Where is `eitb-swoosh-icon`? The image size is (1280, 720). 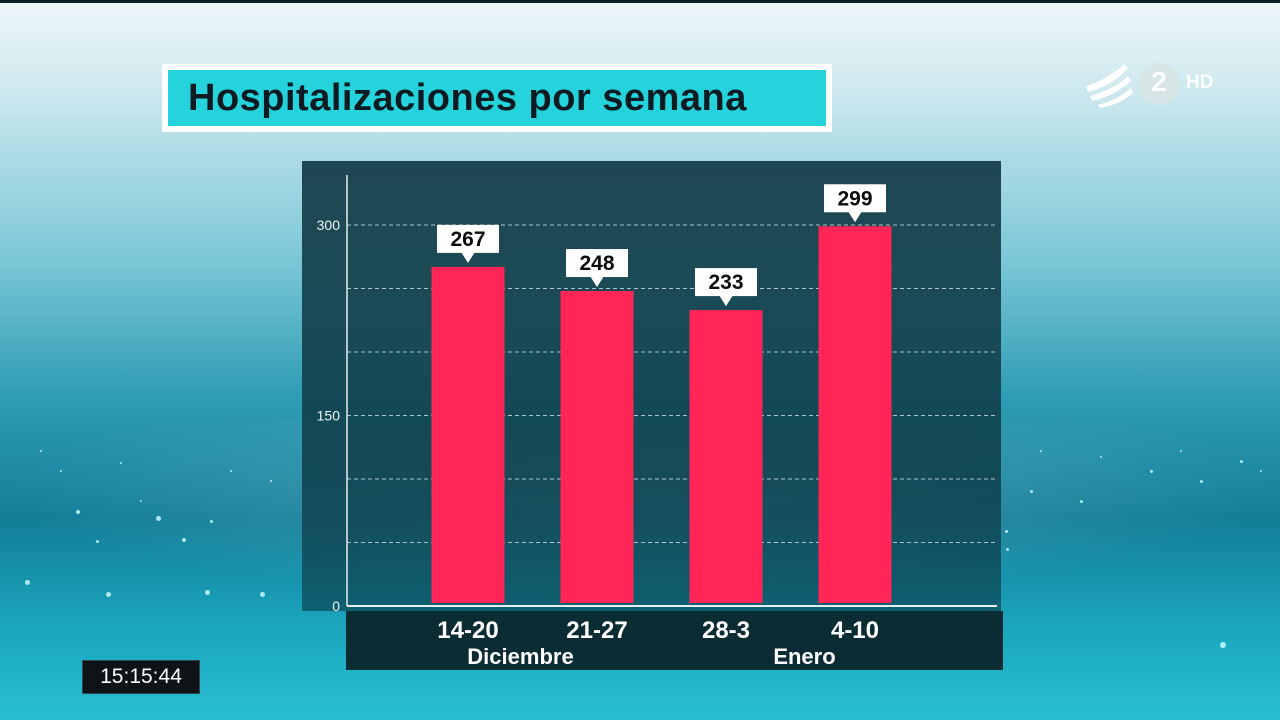 eitb-swoosh-icon is located at coordinates (1109, 86).